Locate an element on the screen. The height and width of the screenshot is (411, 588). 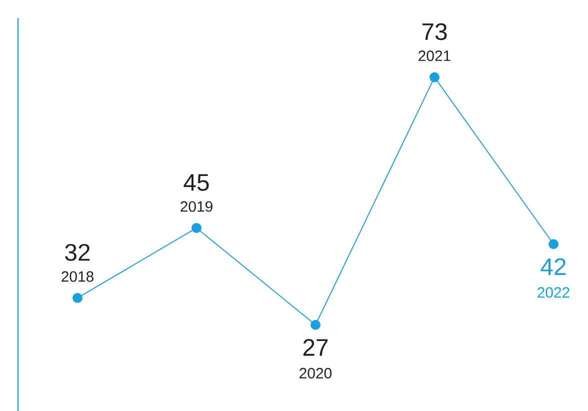
data-label: 42 is located at coordinates (553, 266).